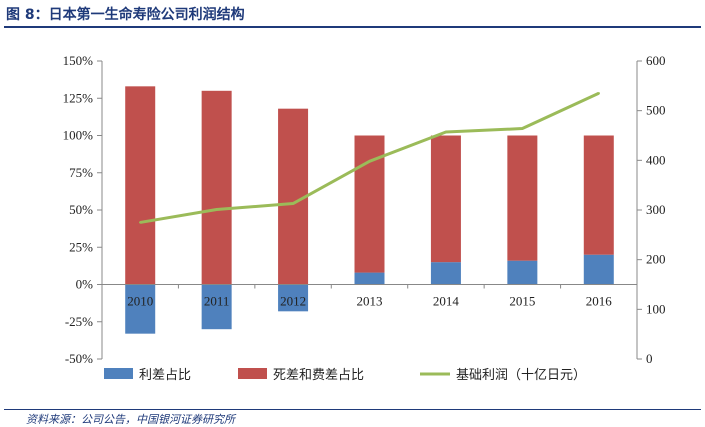 The image size is (705, 427). I want to click on point-basic-profit-2010, so click(140, 222).